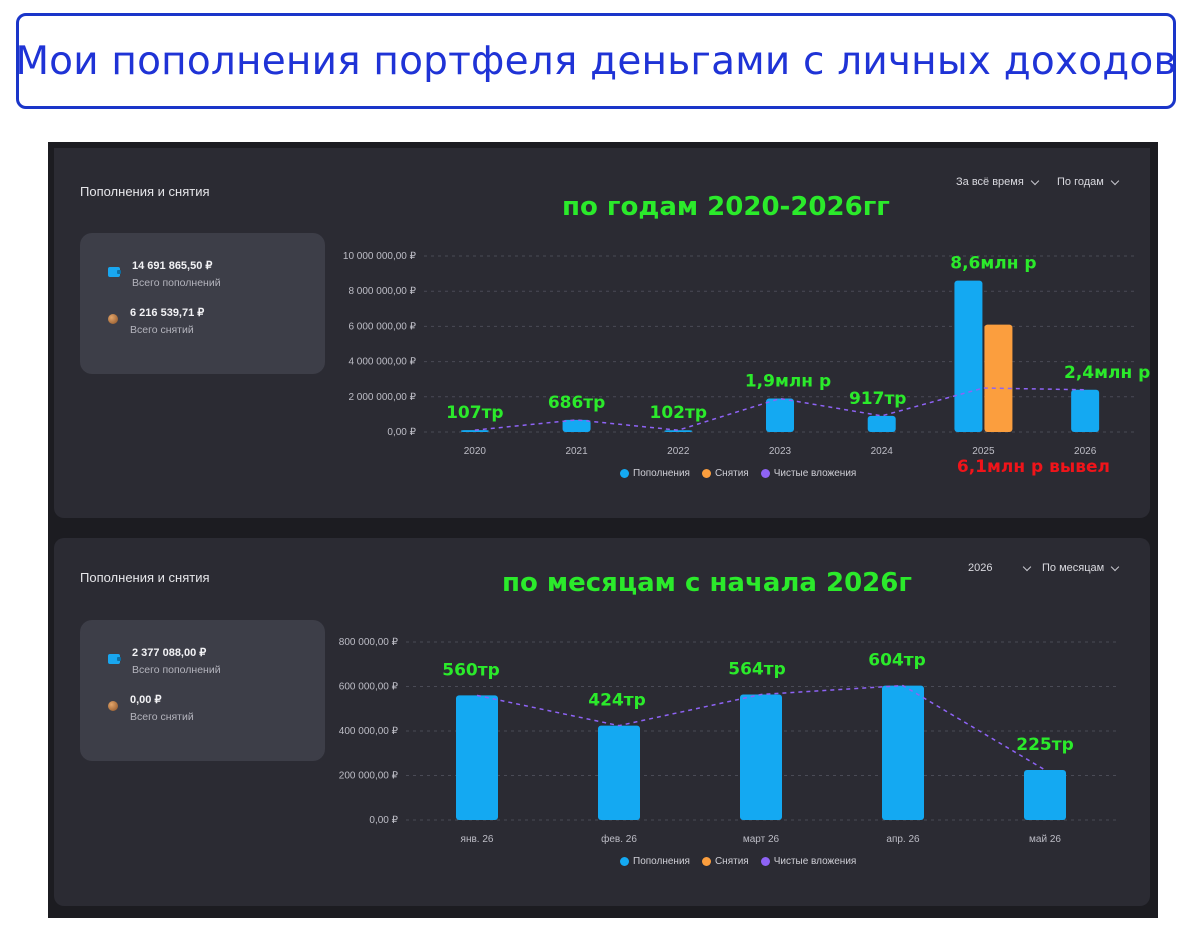 This screenshot has height=939, width=1200. Describe the element at coordinates (882, 451) in the screenshot. I see `x-tick-label: 2024` at that location.